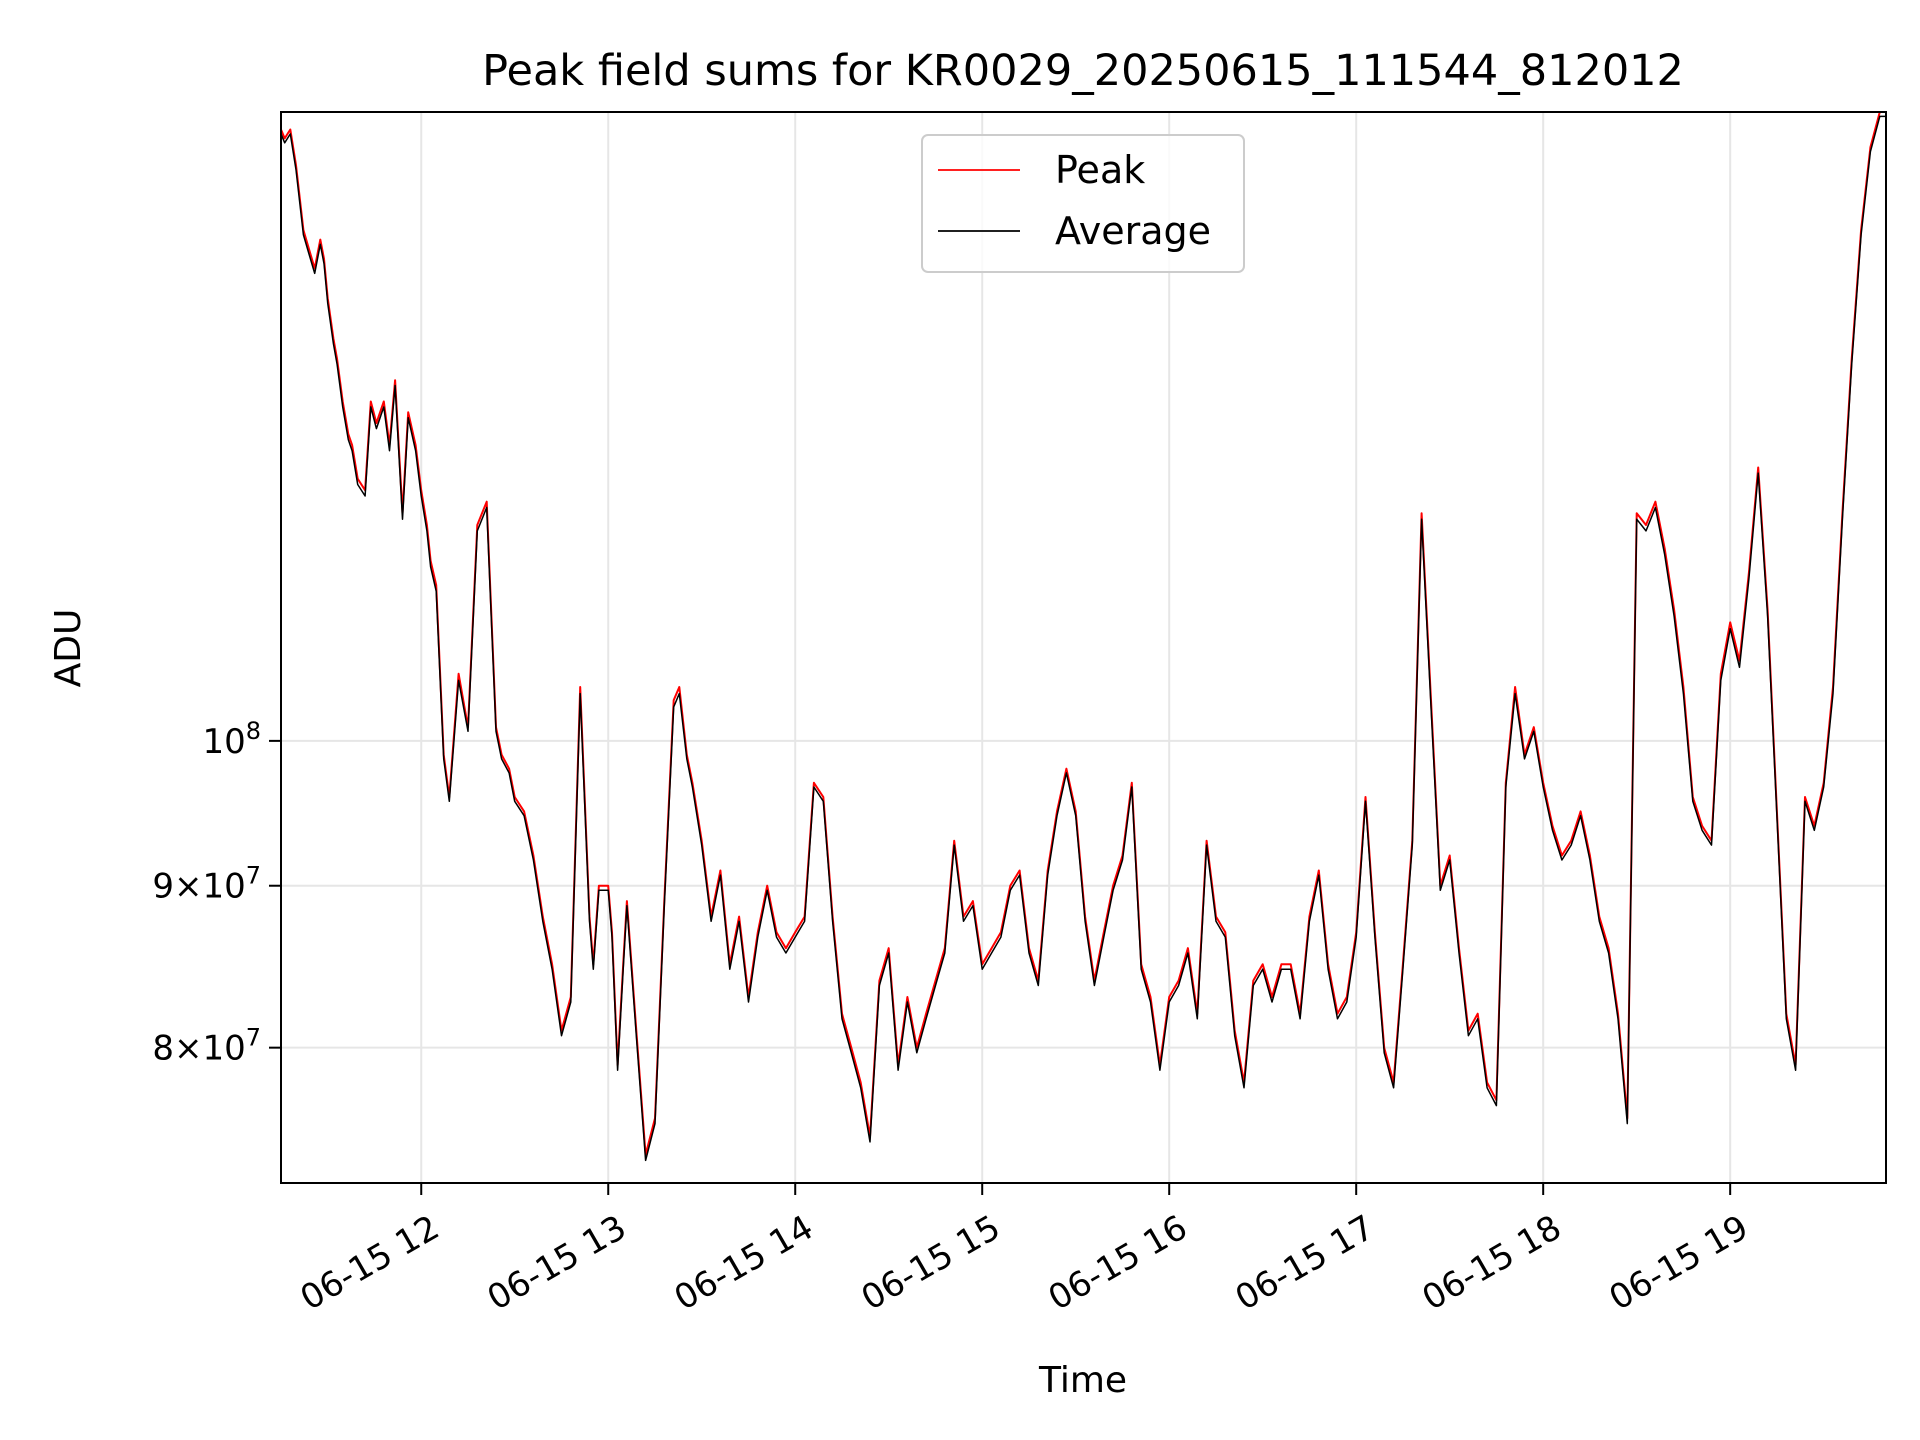  Describe the element at coordinates (68, 648) in the screenshot. I see `y-axis-label: ADU` at that location.